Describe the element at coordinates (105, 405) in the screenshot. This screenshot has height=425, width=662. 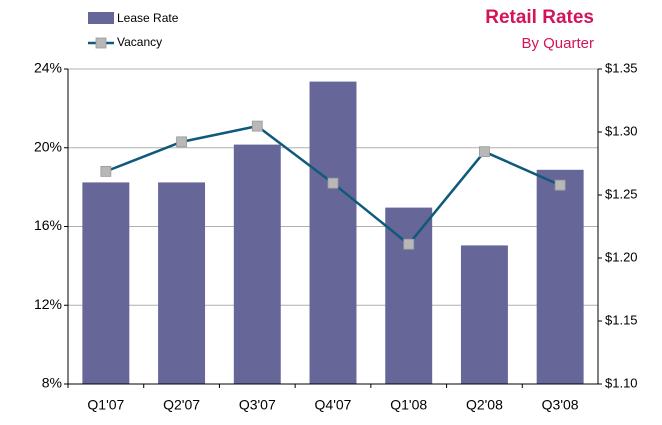
I see `x-tick-label: Q1'07` at that location.